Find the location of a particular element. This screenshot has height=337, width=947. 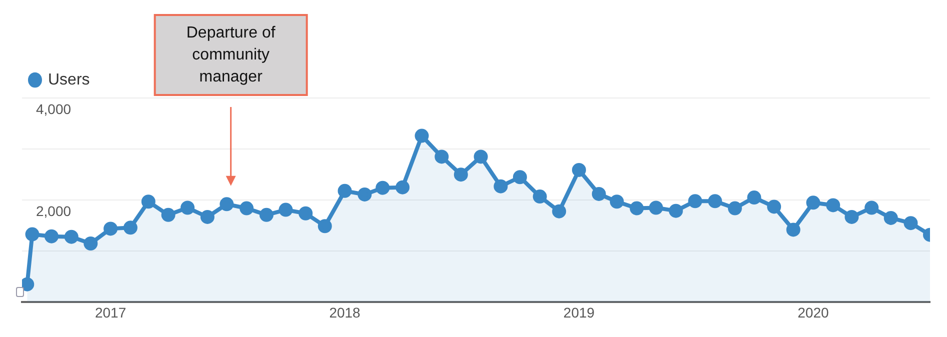

x-tick-label: 2017 is located at coordinates (110, 312).